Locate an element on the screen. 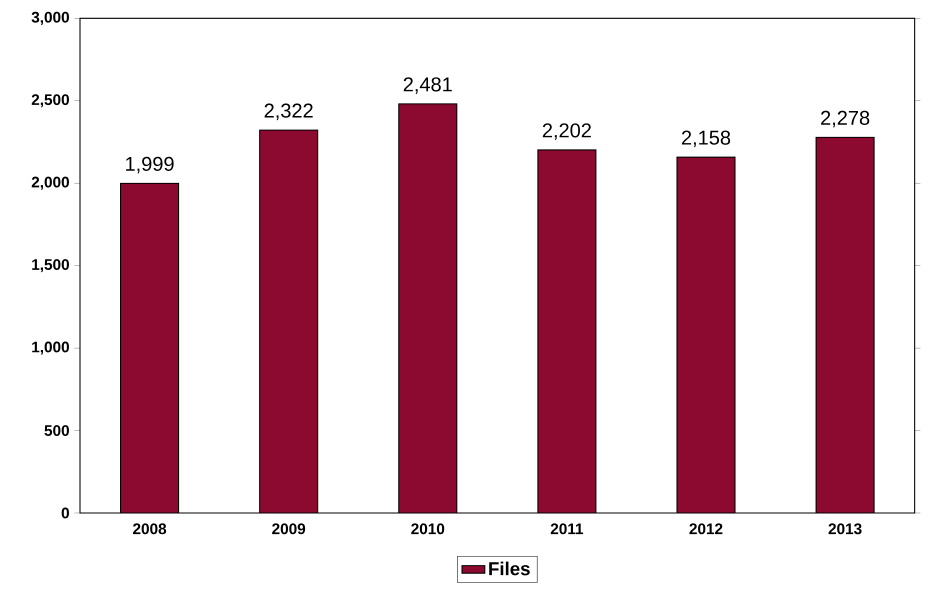 This screenshot has height=613, width=929. y-tick-label: 0 is located at coordinates (65, 513).